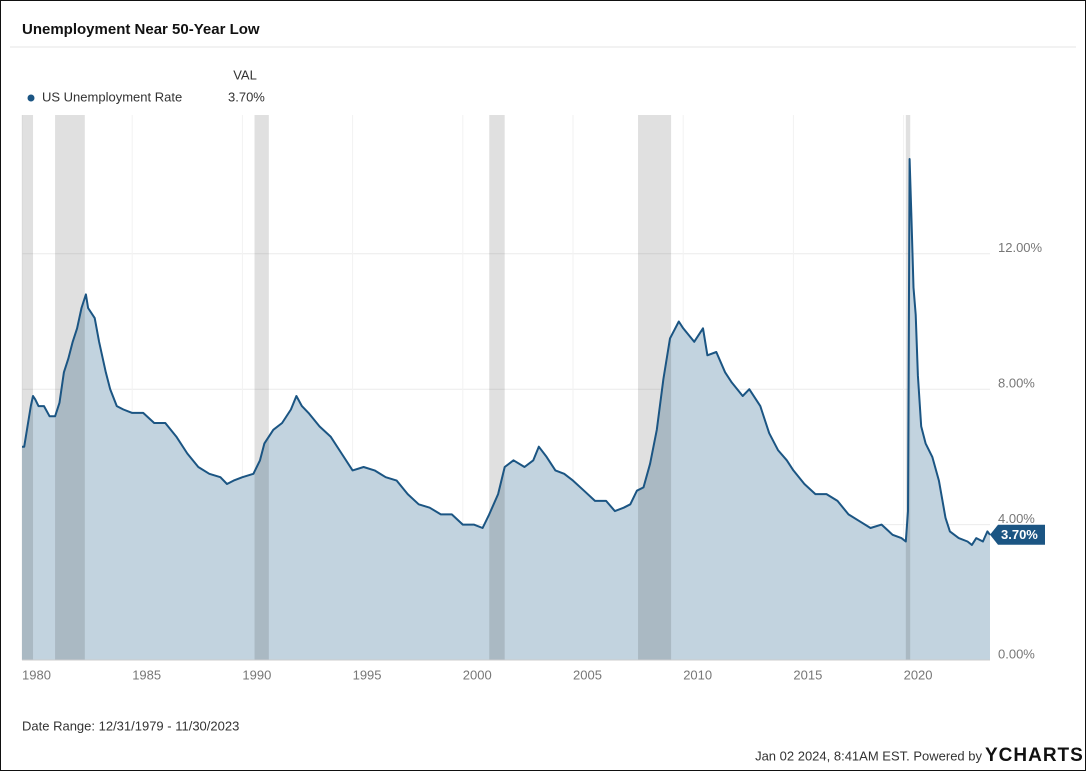  What do you see at coordinates (807, 674) in the screenshot?
I see `x-tick-label: 2015` at bounding box center [807, 674].